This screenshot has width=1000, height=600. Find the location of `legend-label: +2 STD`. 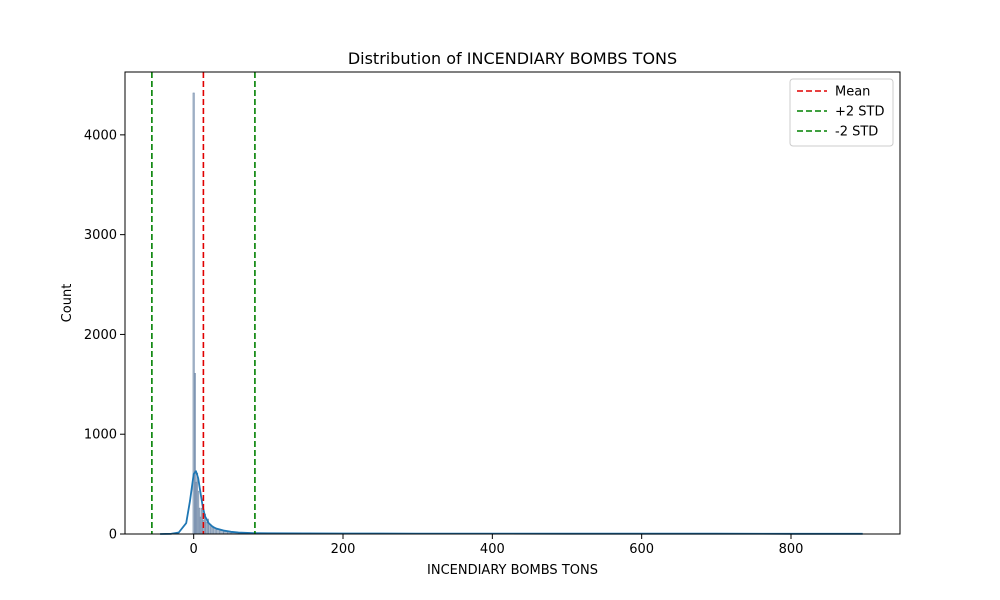

legend-label: +2 STD is located at coordinates (860, 112).